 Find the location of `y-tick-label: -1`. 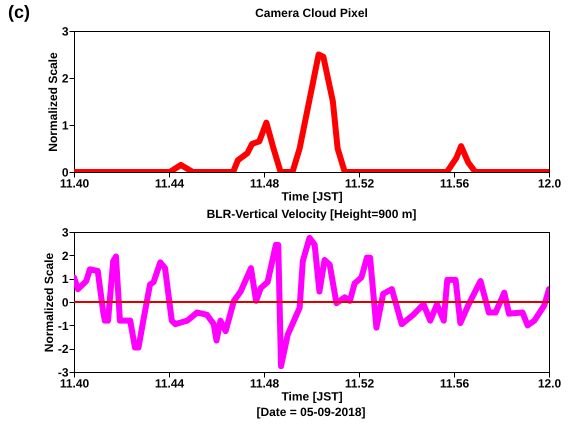

y-tick-label: -1 is located at coordinates (63, 325).